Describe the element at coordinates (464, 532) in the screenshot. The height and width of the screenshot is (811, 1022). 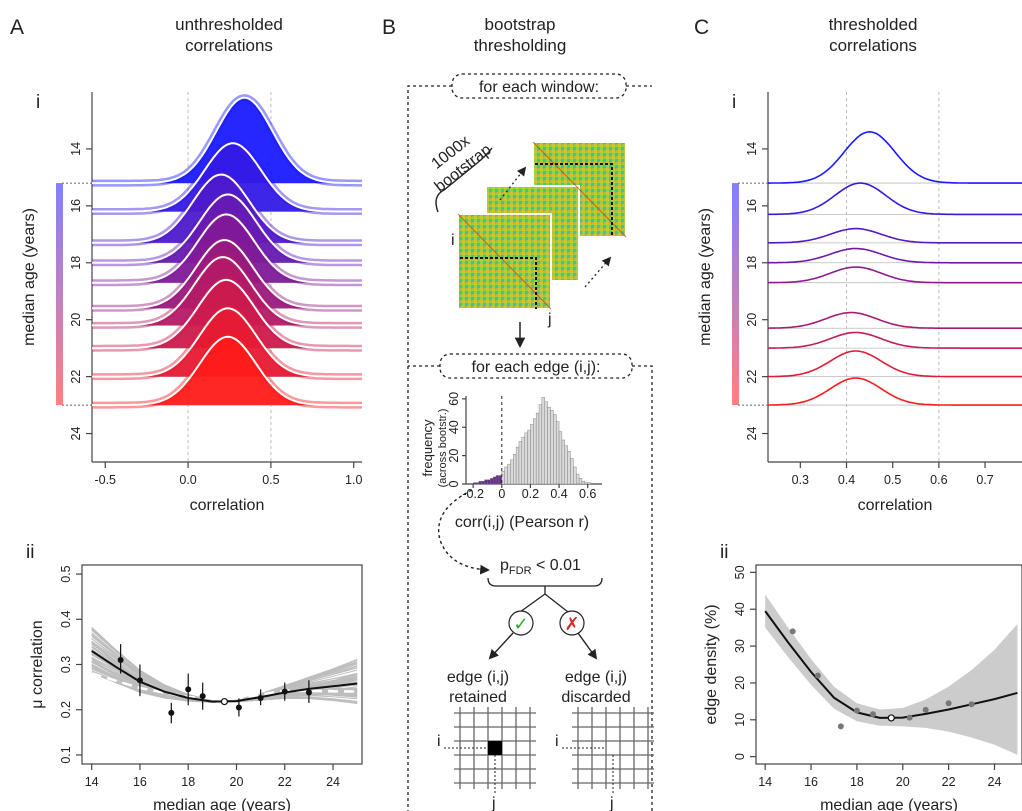
I see `curved-arrow` at that location.